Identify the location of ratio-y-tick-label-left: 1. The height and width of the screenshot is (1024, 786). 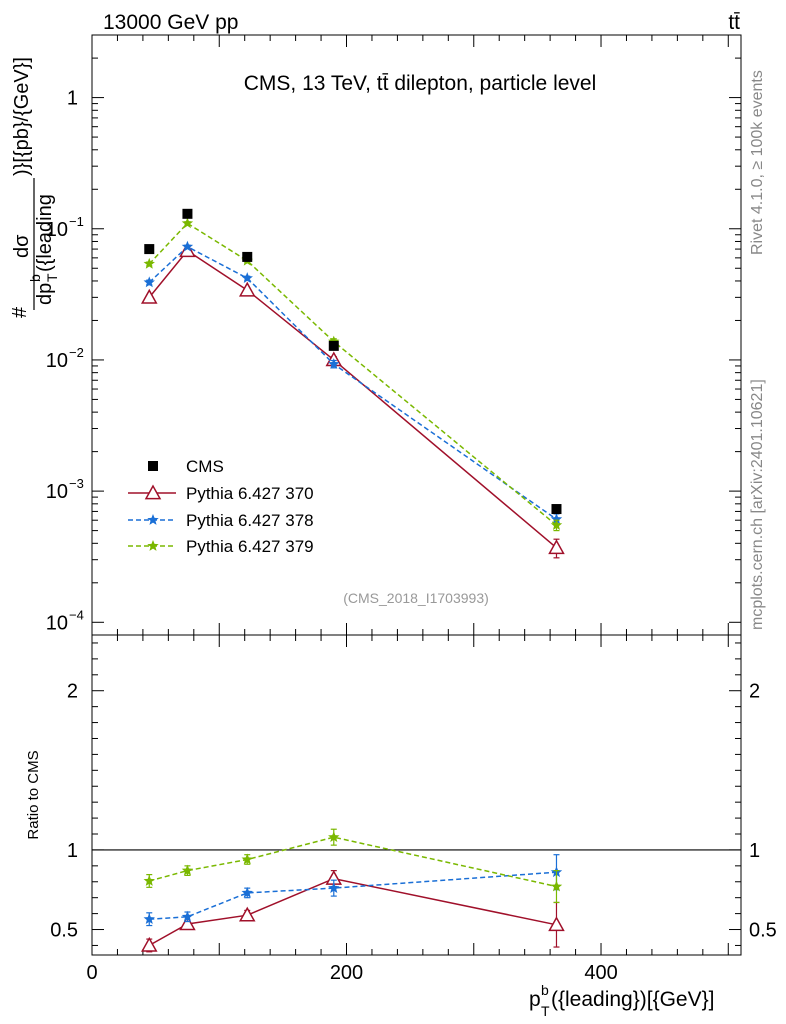
(72, 851).